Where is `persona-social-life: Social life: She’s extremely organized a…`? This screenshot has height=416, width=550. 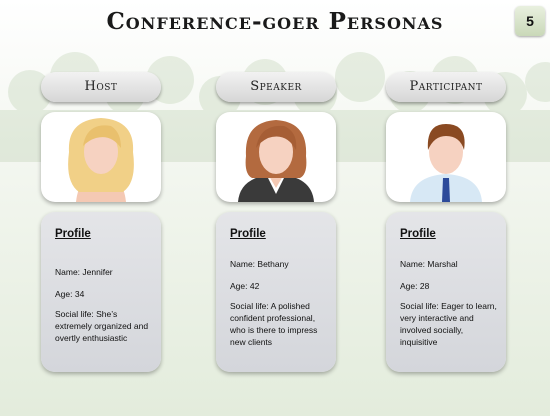 persona-social-life: Social life: She’s extremely organized a… is located at coordinates (102, 326).